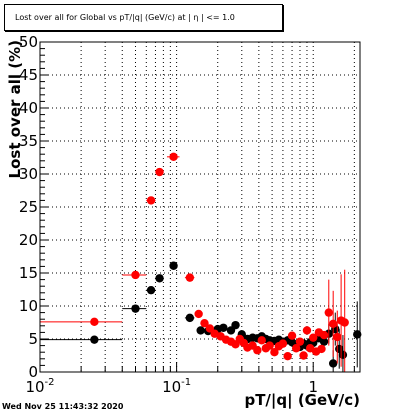  What do you see at coordinates (302, 400) in the screenshot?
I see `x-axis-label: pT/|q| (GeV/c)` at bounding box center [302, 400].